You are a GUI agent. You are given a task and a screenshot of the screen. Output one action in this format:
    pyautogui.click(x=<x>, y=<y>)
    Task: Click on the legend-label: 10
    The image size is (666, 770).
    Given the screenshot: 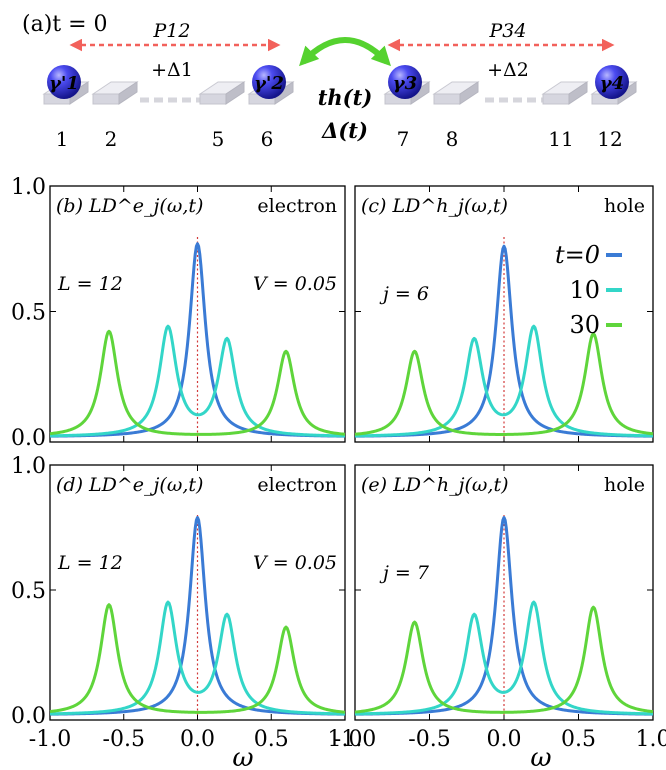 What is the action you would take?
    pyautogui.click(x=584, y=290)
    